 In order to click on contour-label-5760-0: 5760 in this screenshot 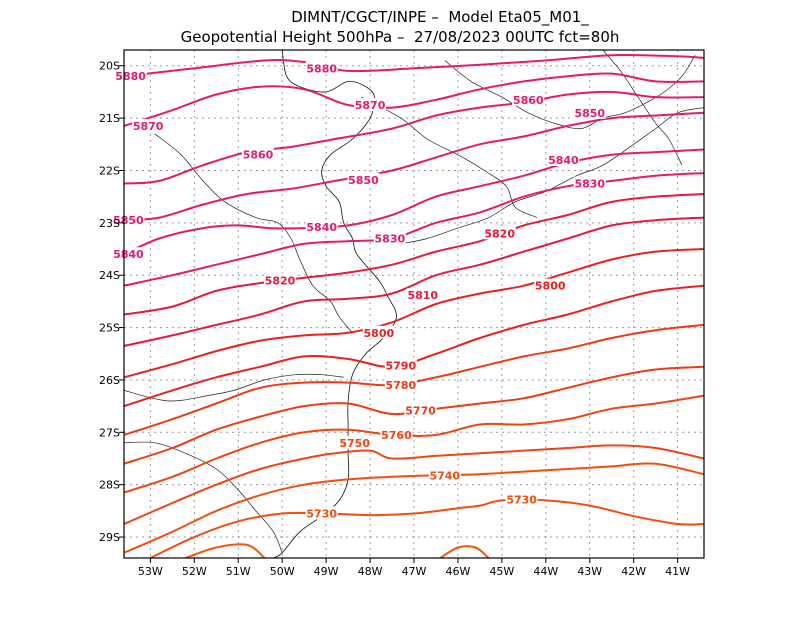, I will do `click(396, 435)`.